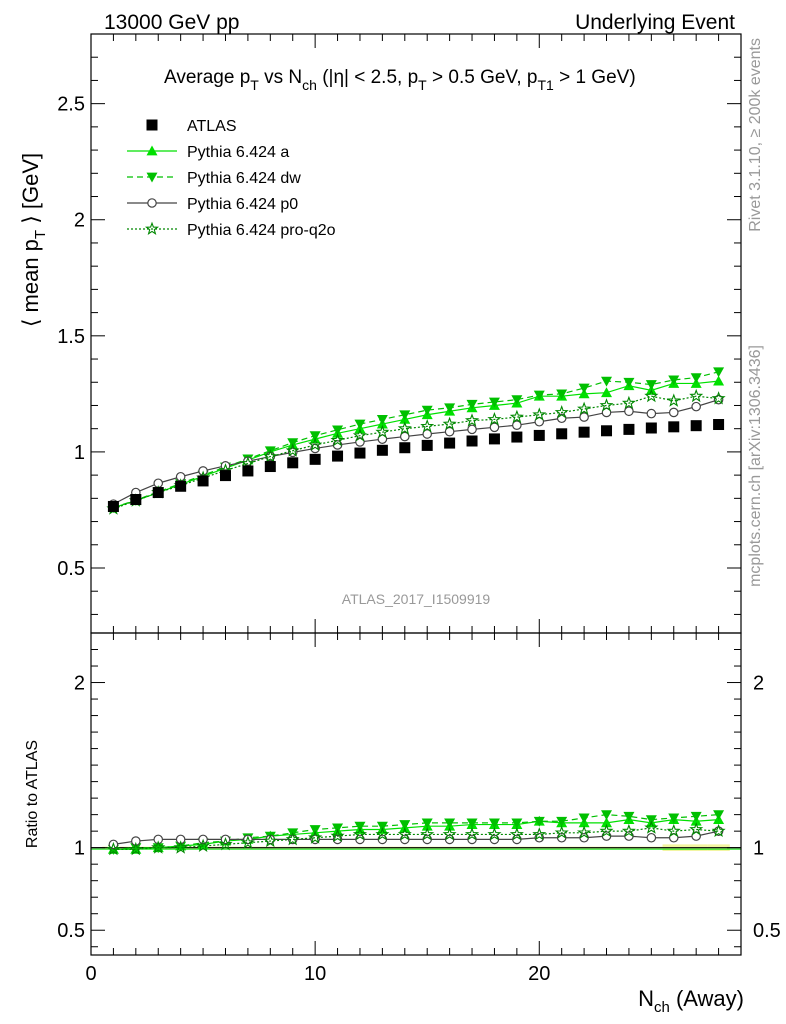  I want to click on ratio-y-label: Ratio to ATLAS, so click(32, 794).